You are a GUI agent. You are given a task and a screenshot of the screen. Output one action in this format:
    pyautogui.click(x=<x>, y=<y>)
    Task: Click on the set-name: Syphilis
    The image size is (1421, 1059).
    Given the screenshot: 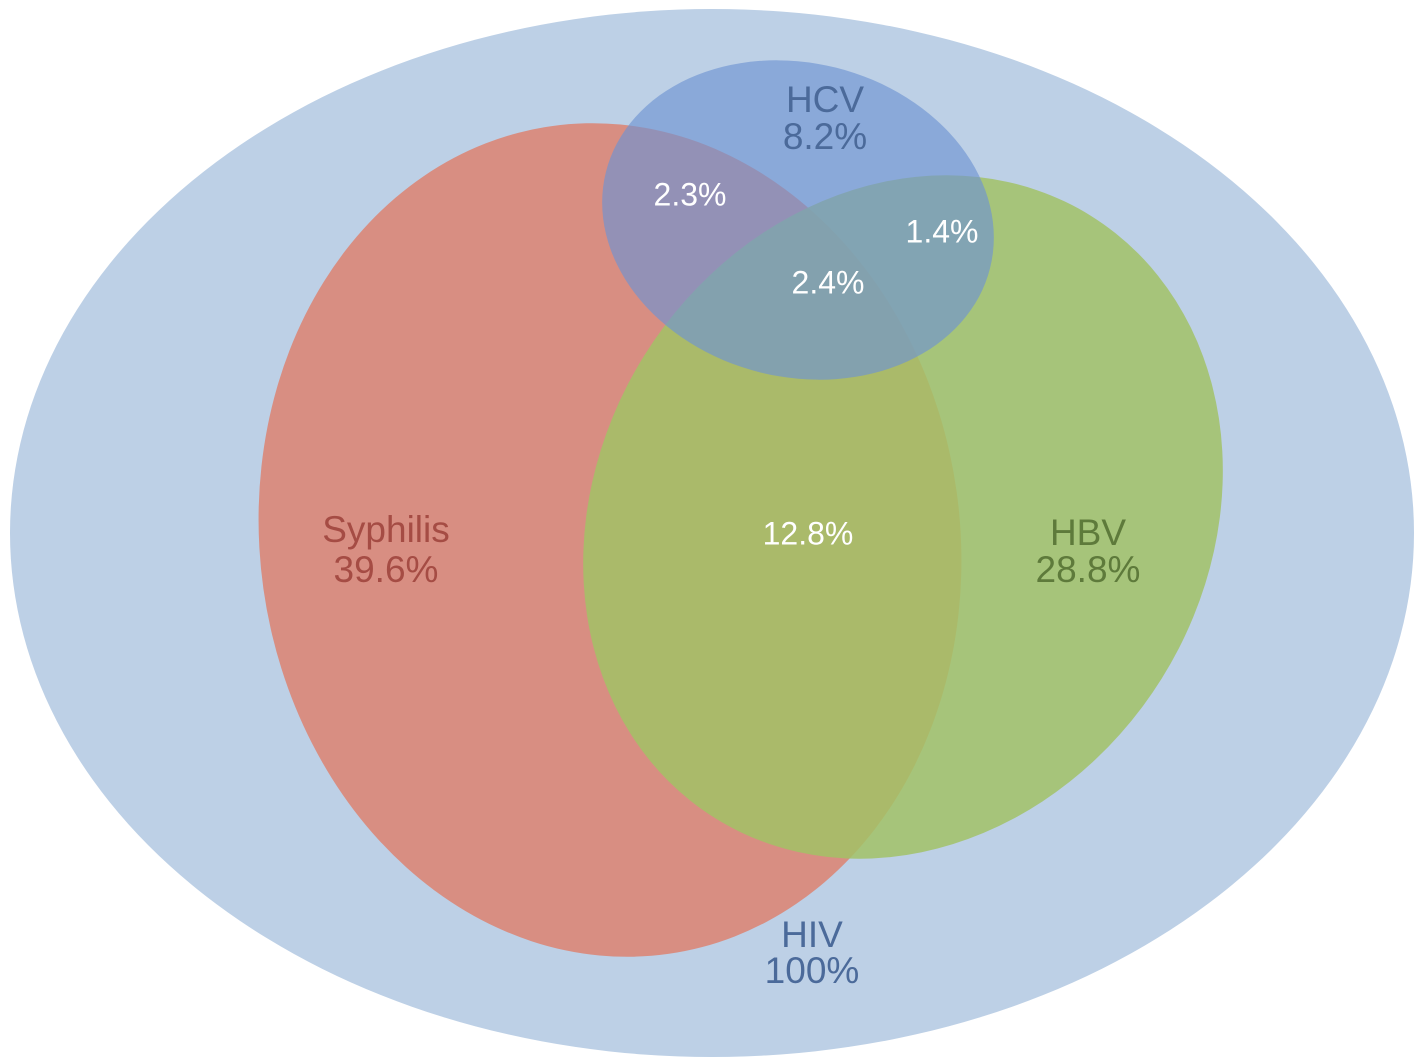 What is the action you would take?
    pyautogui.click(x=386, y=529)
    